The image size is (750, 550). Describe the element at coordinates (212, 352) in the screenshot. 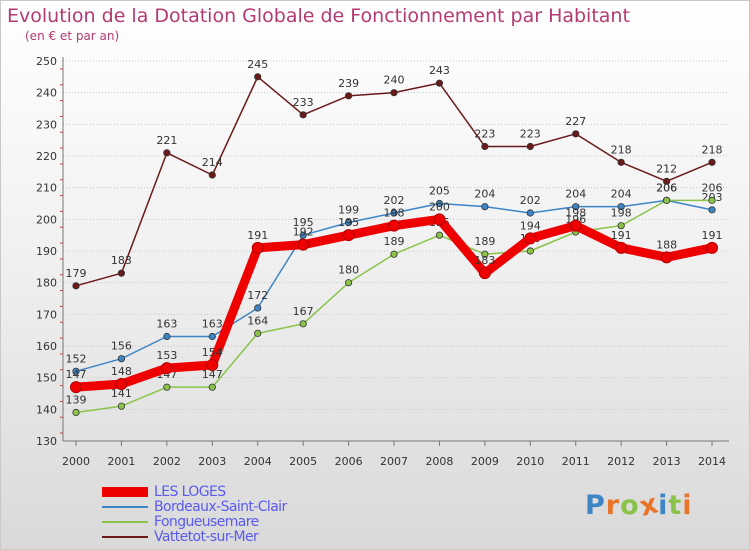

I see `data-label-les-loges: 154` at that location.